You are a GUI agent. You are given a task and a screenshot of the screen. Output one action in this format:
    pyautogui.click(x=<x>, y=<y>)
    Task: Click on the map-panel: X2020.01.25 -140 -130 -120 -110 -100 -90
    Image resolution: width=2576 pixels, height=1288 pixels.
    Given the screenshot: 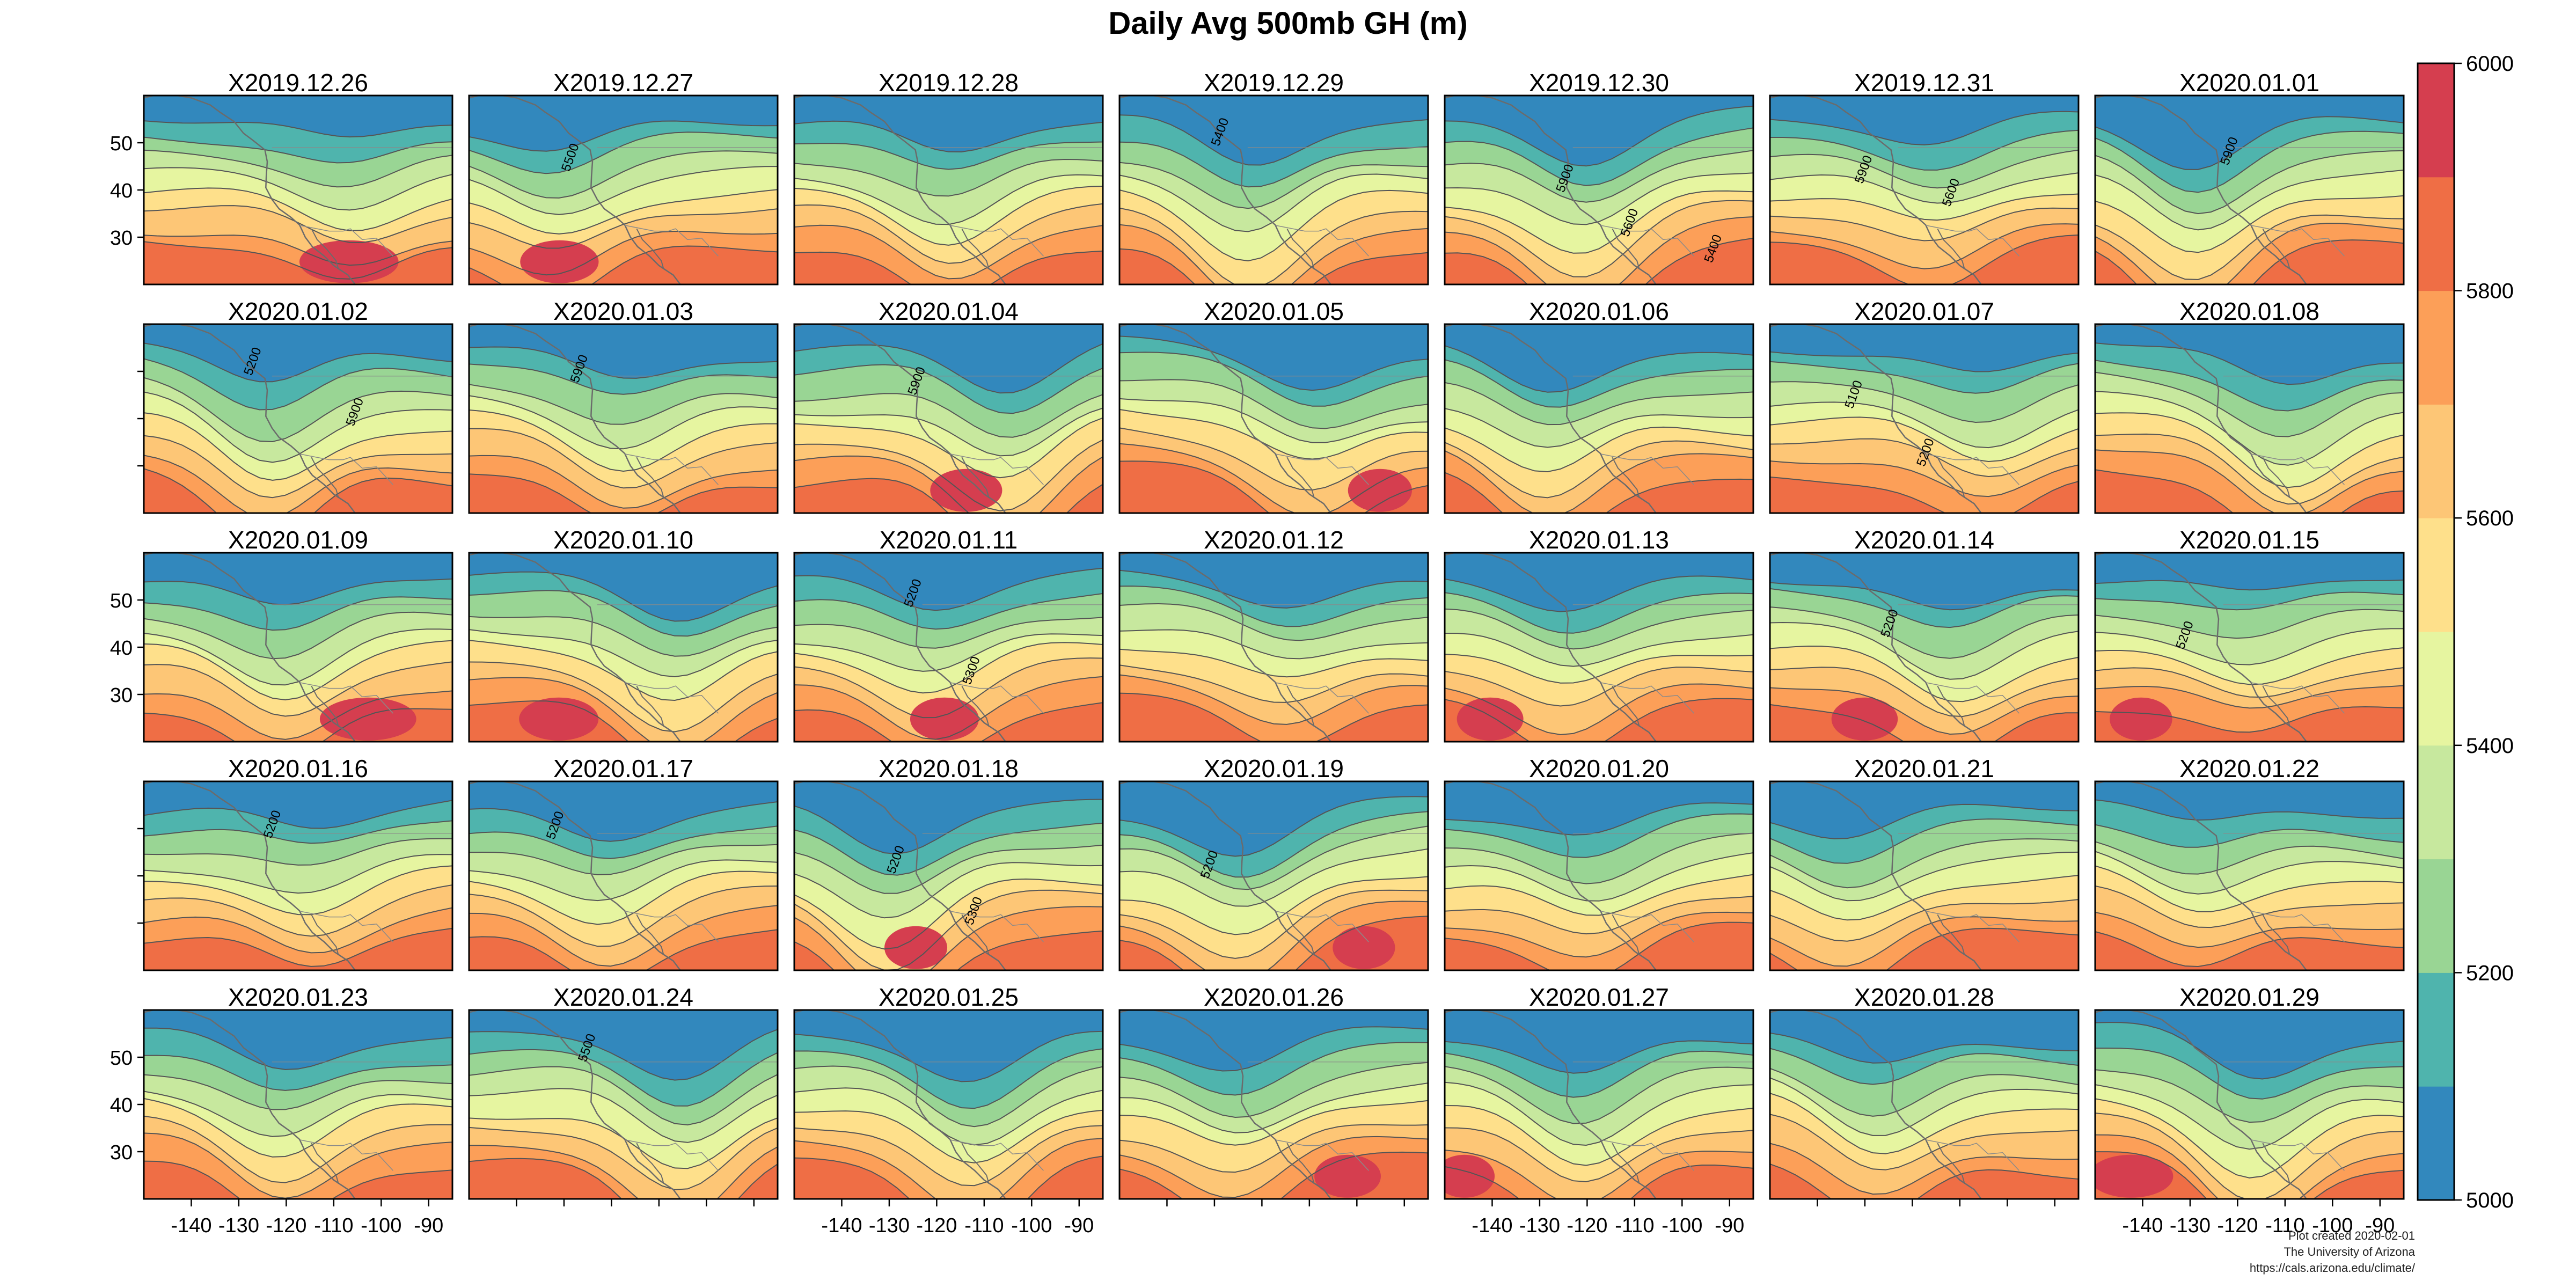 What is the action you would take?
    pyautogui.click(x=948, y=1110)
    